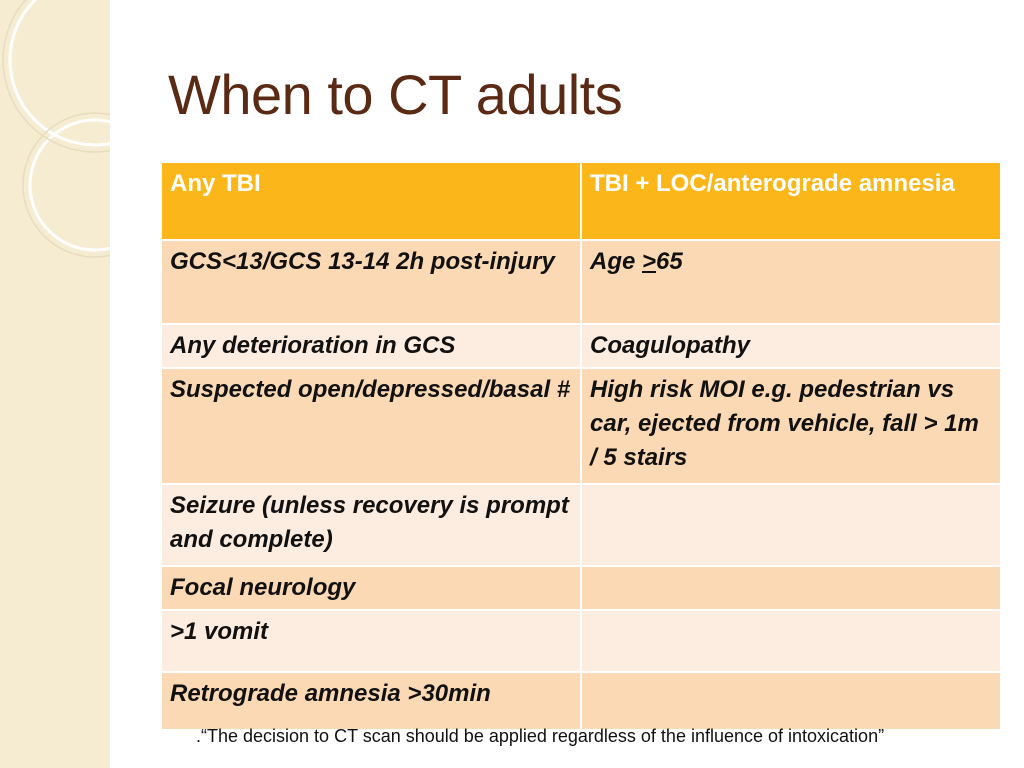  I want to click on table-row: GCS<13/GCS 13-14 2h post-injury Age >65, so click(581, 282).